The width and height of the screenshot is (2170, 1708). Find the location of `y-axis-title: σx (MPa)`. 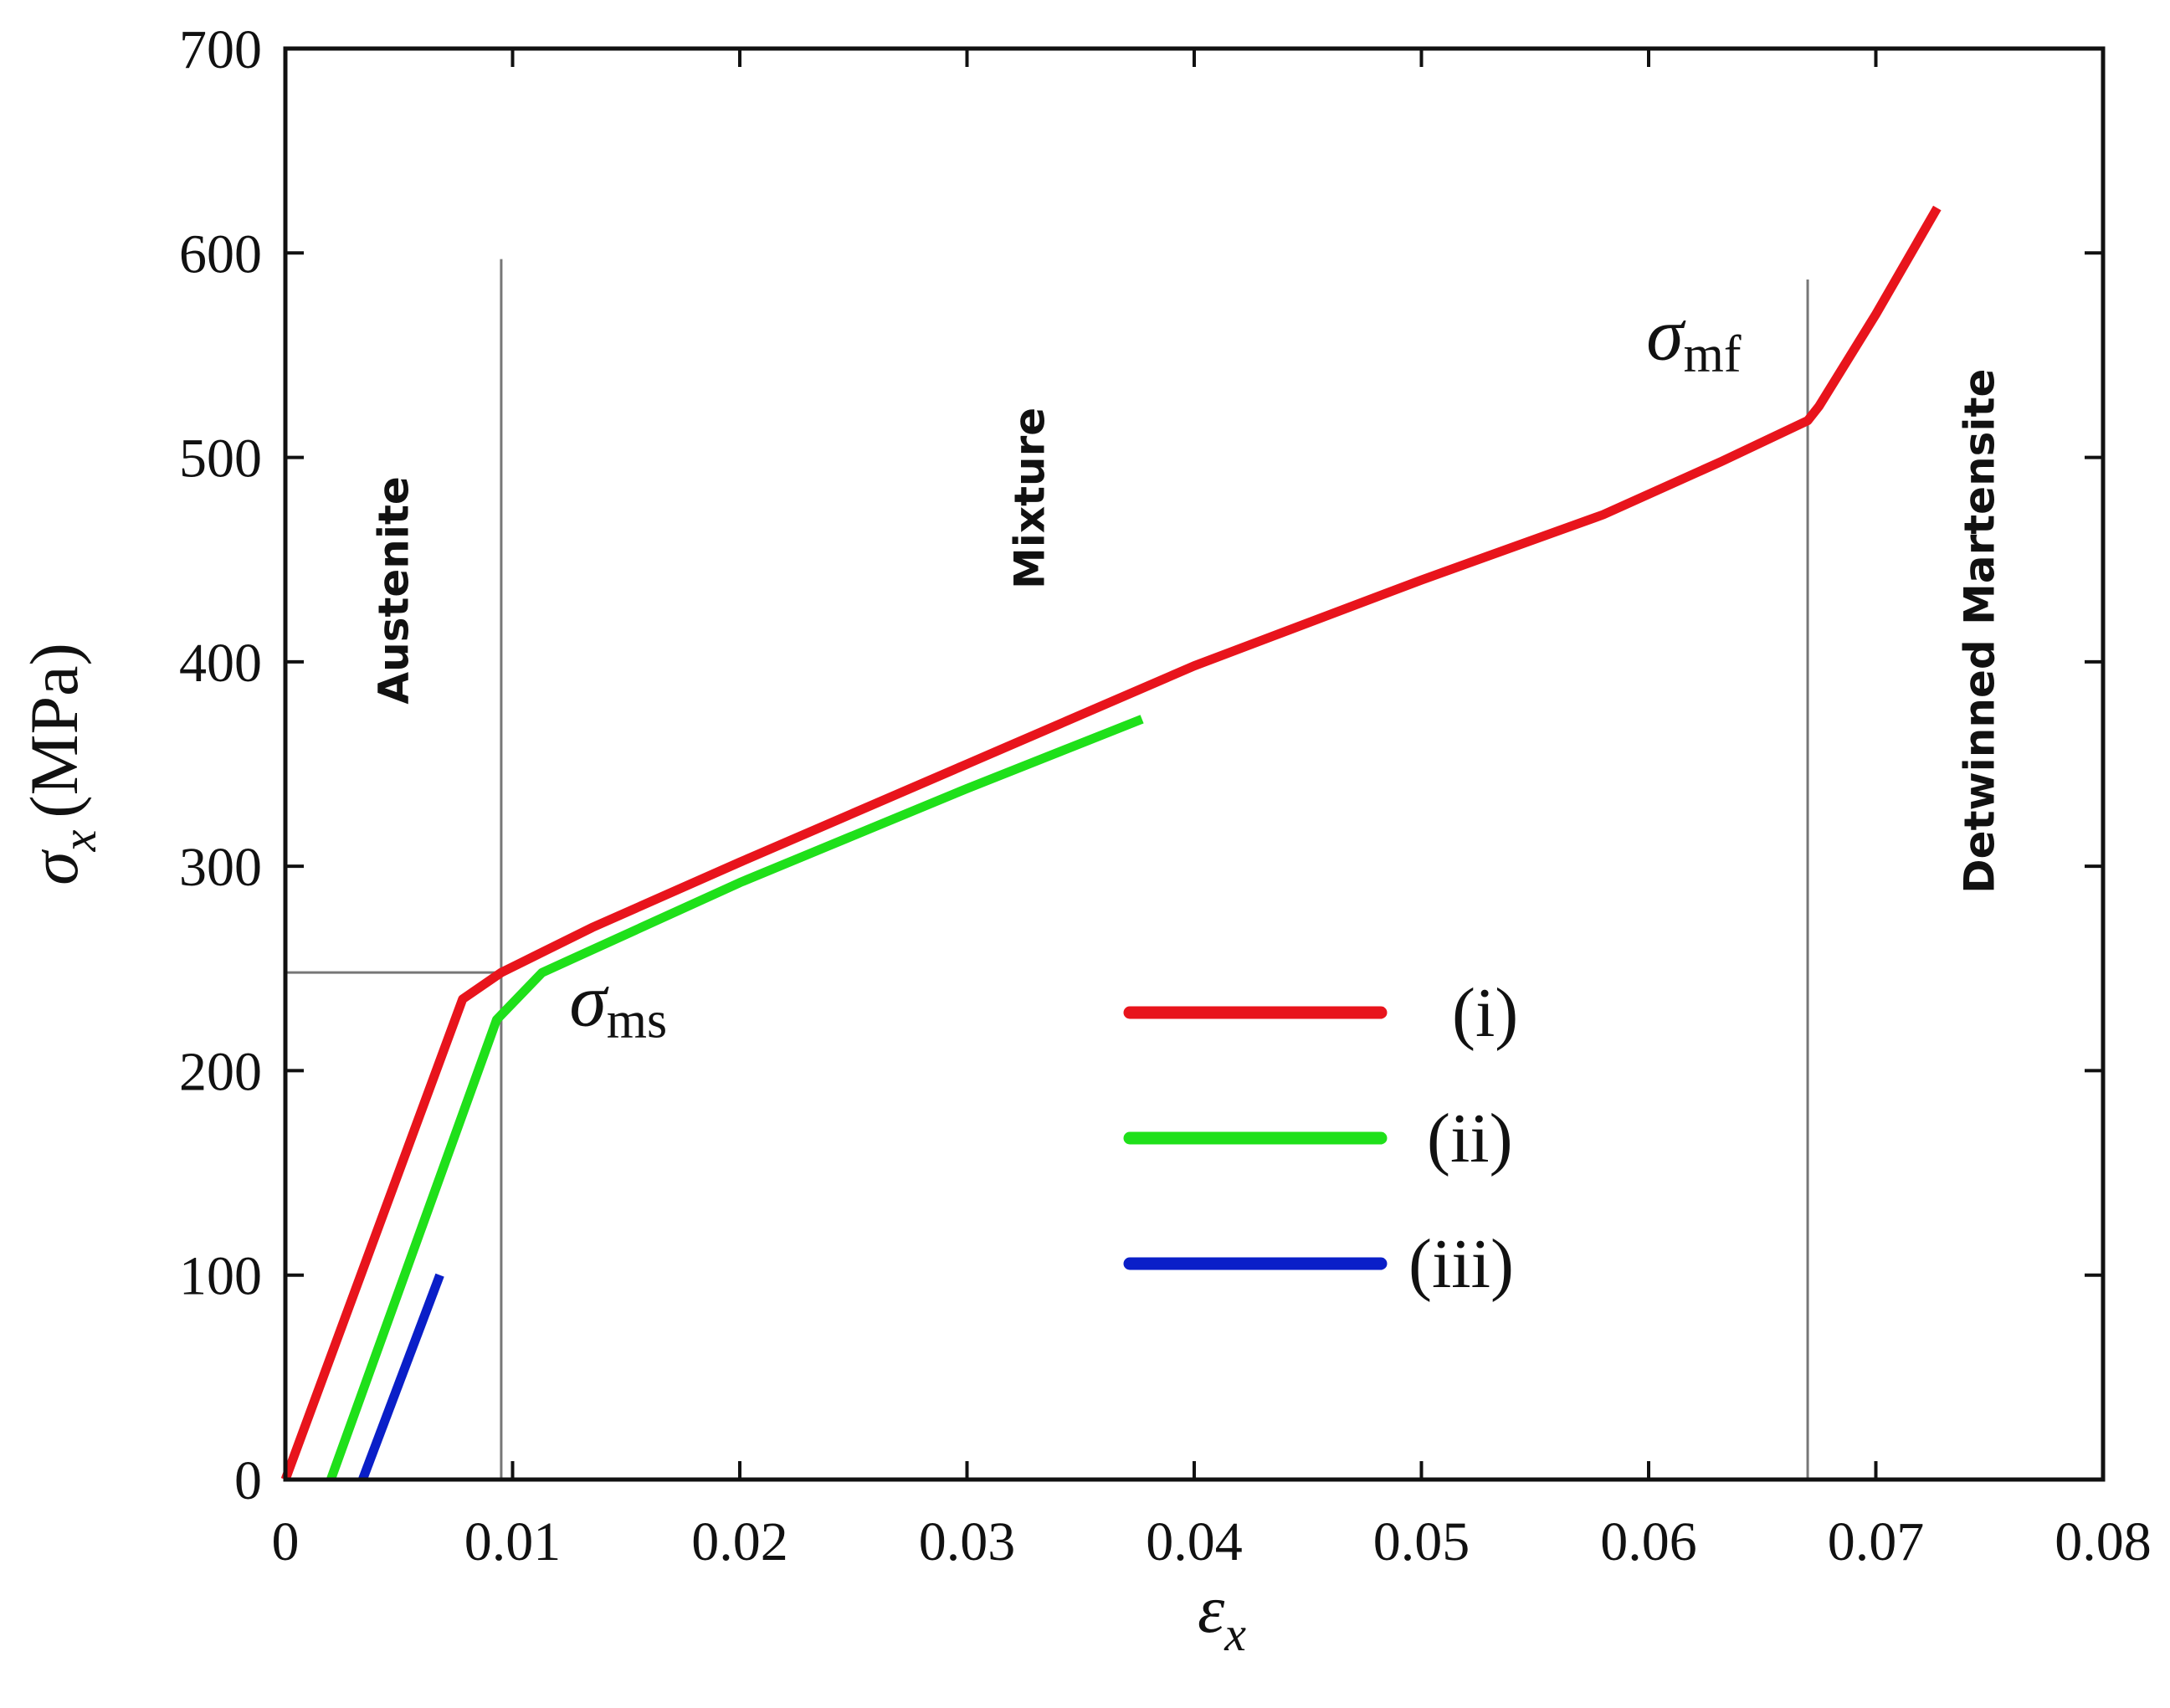

y-axis-title: σx (MPa) is located at coordinates (61, 764).